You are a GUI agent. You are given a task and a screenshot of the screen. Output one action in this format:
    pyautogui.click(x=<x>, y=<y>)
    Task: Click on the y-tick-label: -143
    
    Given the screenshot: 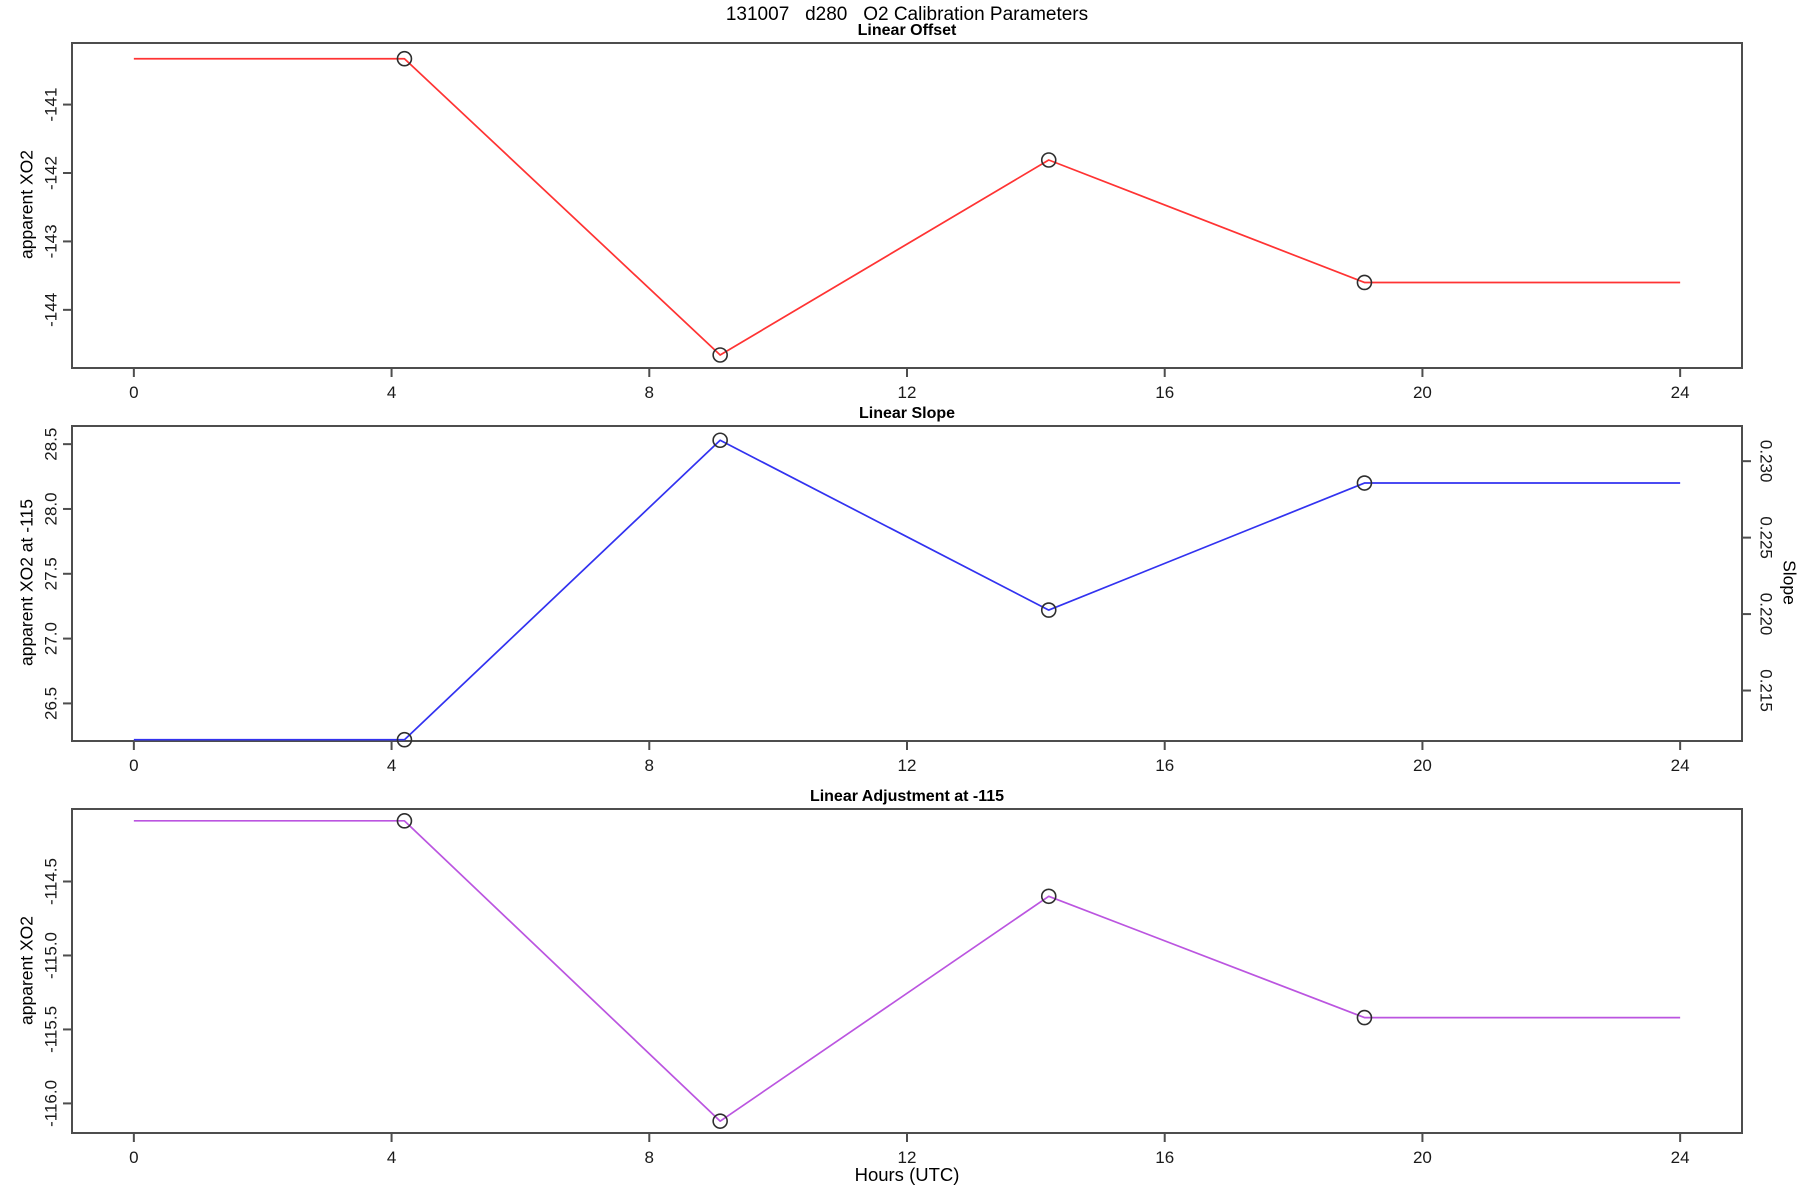 What is the action you would take?
    pyautogui.click(x=51, y=241)
    